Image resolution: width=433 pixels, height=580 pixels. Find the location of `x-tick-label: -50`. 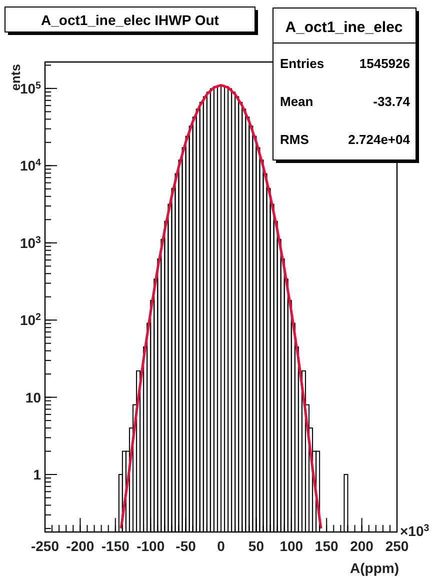

x-tick-label: -50 is located at coordinates (186, 546).